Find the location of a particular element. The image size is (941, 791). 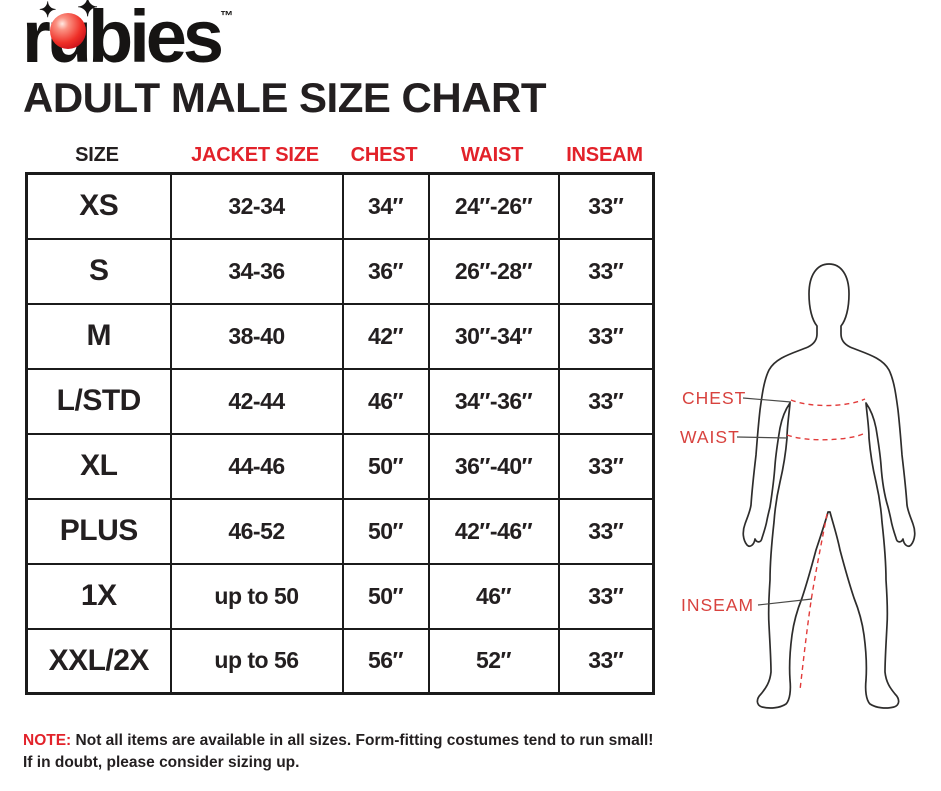

waist-cell: 36″-40″ is located at coordinates (493, 466).